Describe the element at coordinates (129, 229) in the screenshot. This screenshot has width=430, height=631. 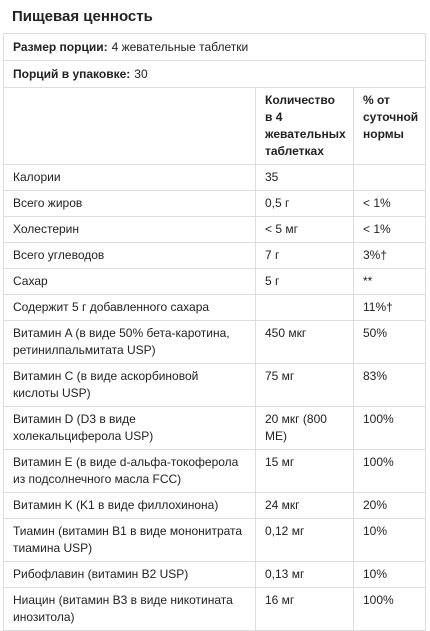
I see `nutrient-name: Холестерин` at that location.